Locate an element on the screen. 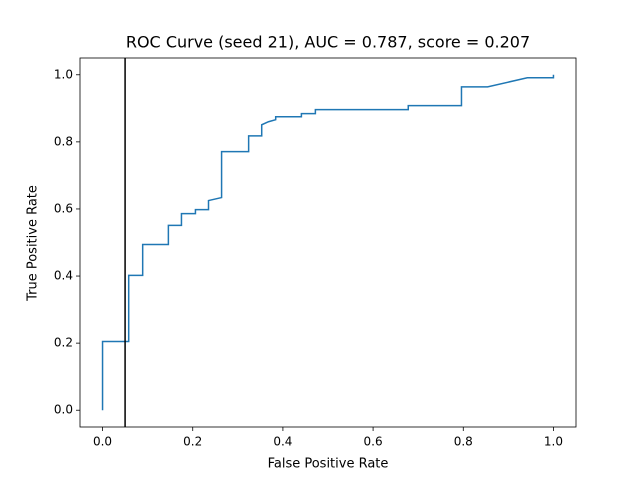  x-tick-label: 0.6 is located at coordinates (373, 442).